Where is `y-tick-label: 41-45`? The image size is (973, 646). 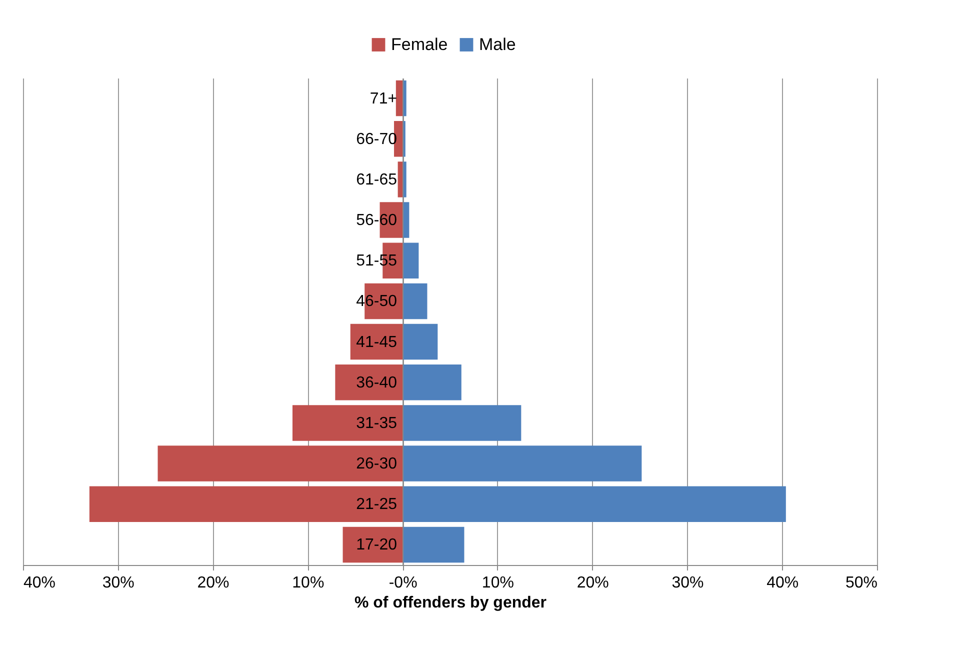 y-tick-label: 41-45 is located at coordinates (377, 342).